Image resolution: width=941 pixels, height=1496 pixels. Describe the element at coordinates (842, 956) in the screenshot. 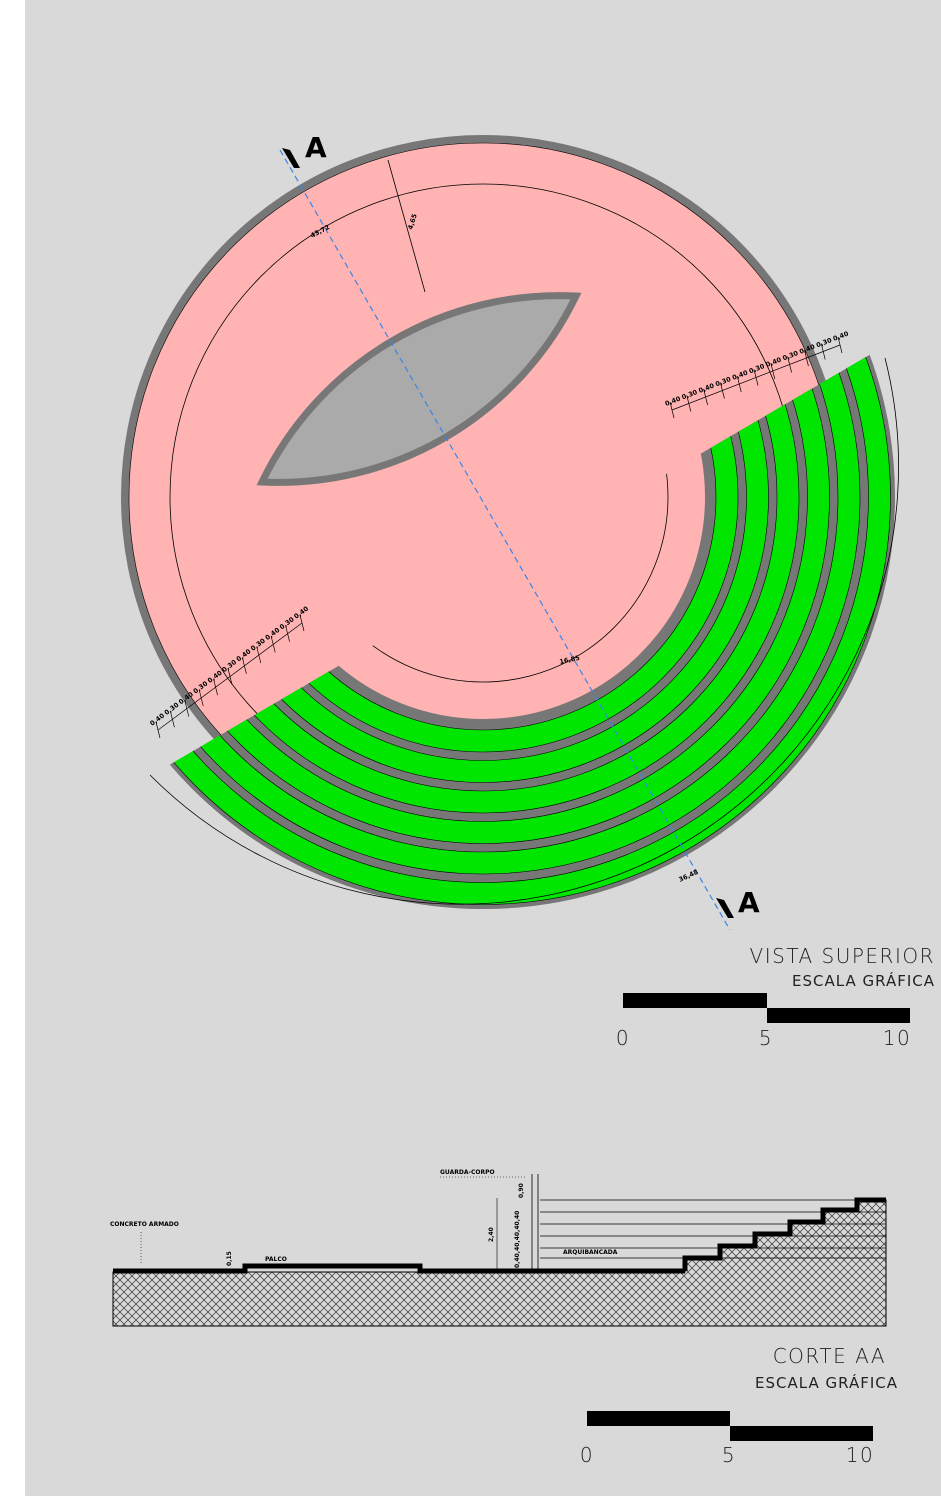

I see `plan-title: VISTA SUPERIOR` at that location.